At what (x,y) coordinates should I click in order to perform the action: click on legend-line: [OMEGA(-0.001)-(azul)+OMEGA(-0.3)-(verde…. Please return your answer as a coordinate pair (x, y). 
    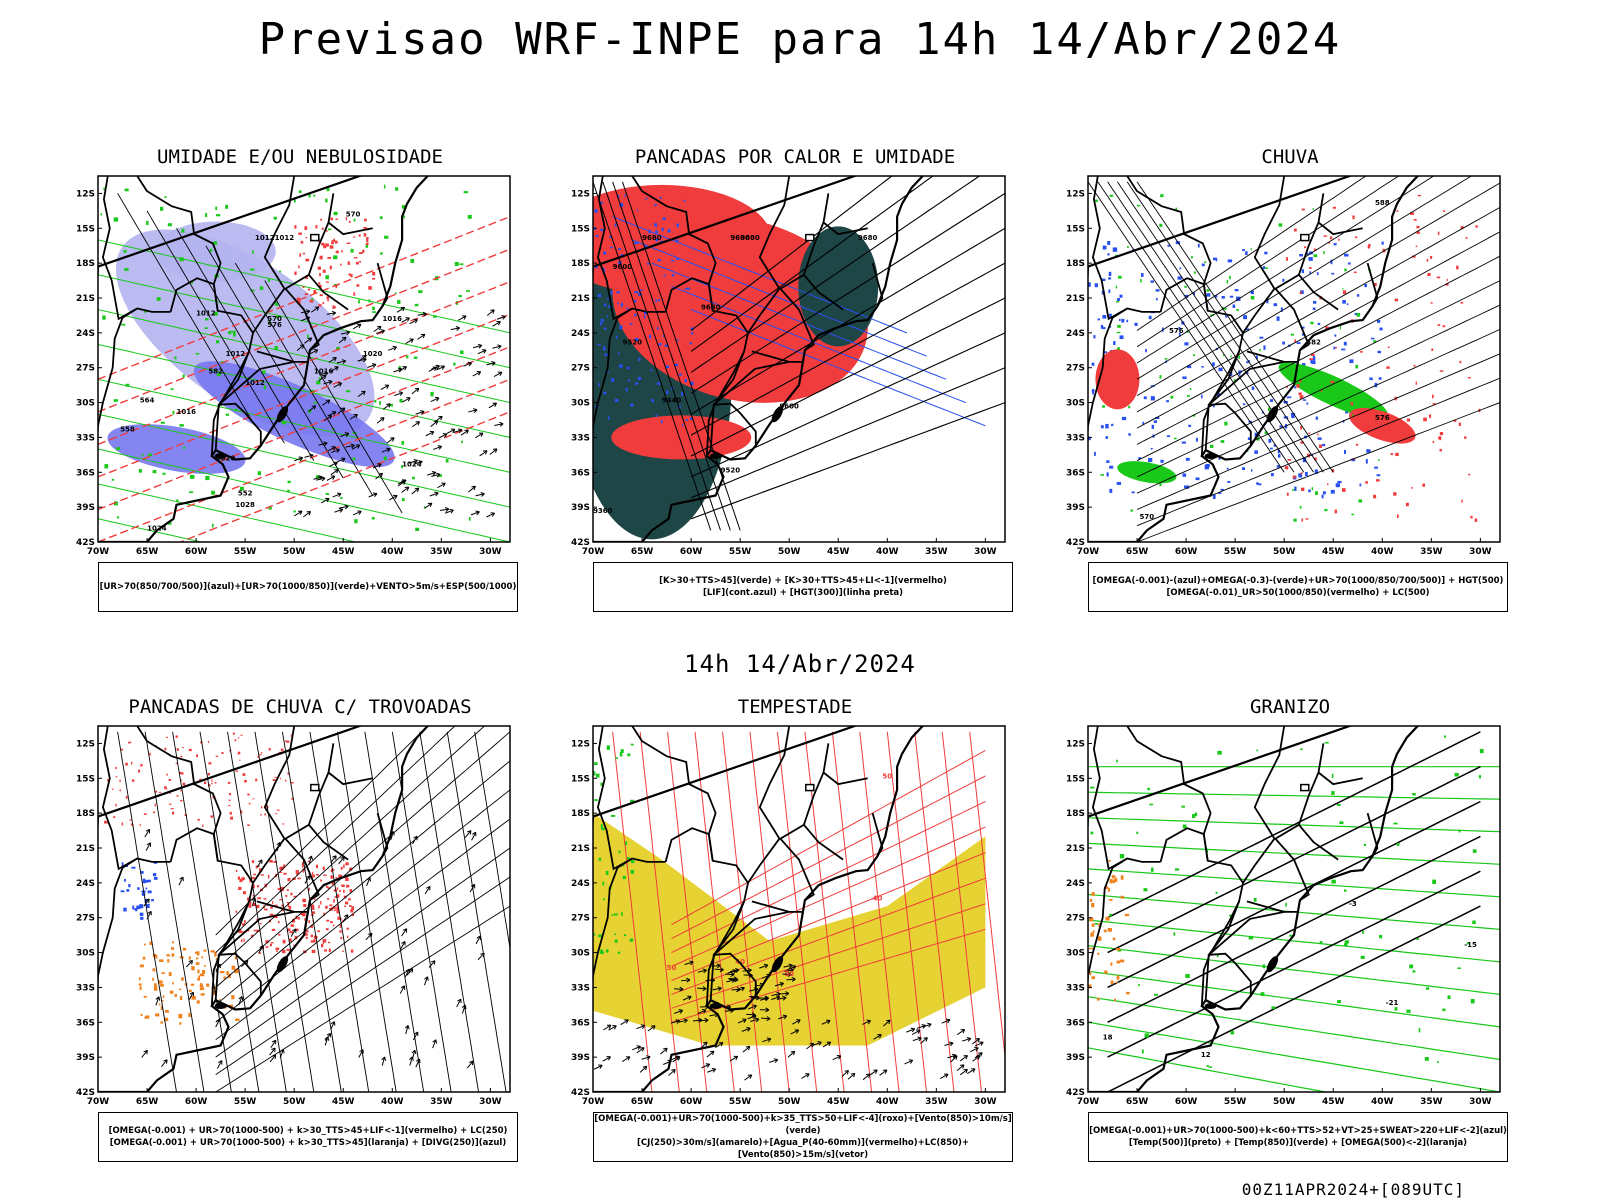
    Looking at the image, I should click on (1298, 581).